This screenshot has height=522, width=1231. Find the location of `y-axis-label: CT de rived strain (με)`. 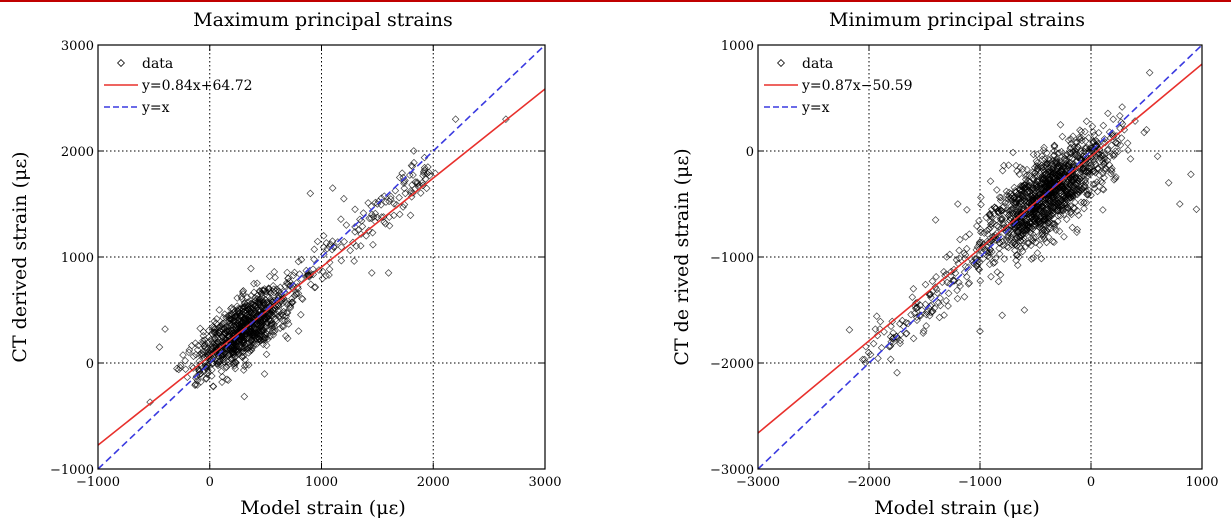

y-axis-label: CT de rived strain (με) is located at coordinates (682, 256).